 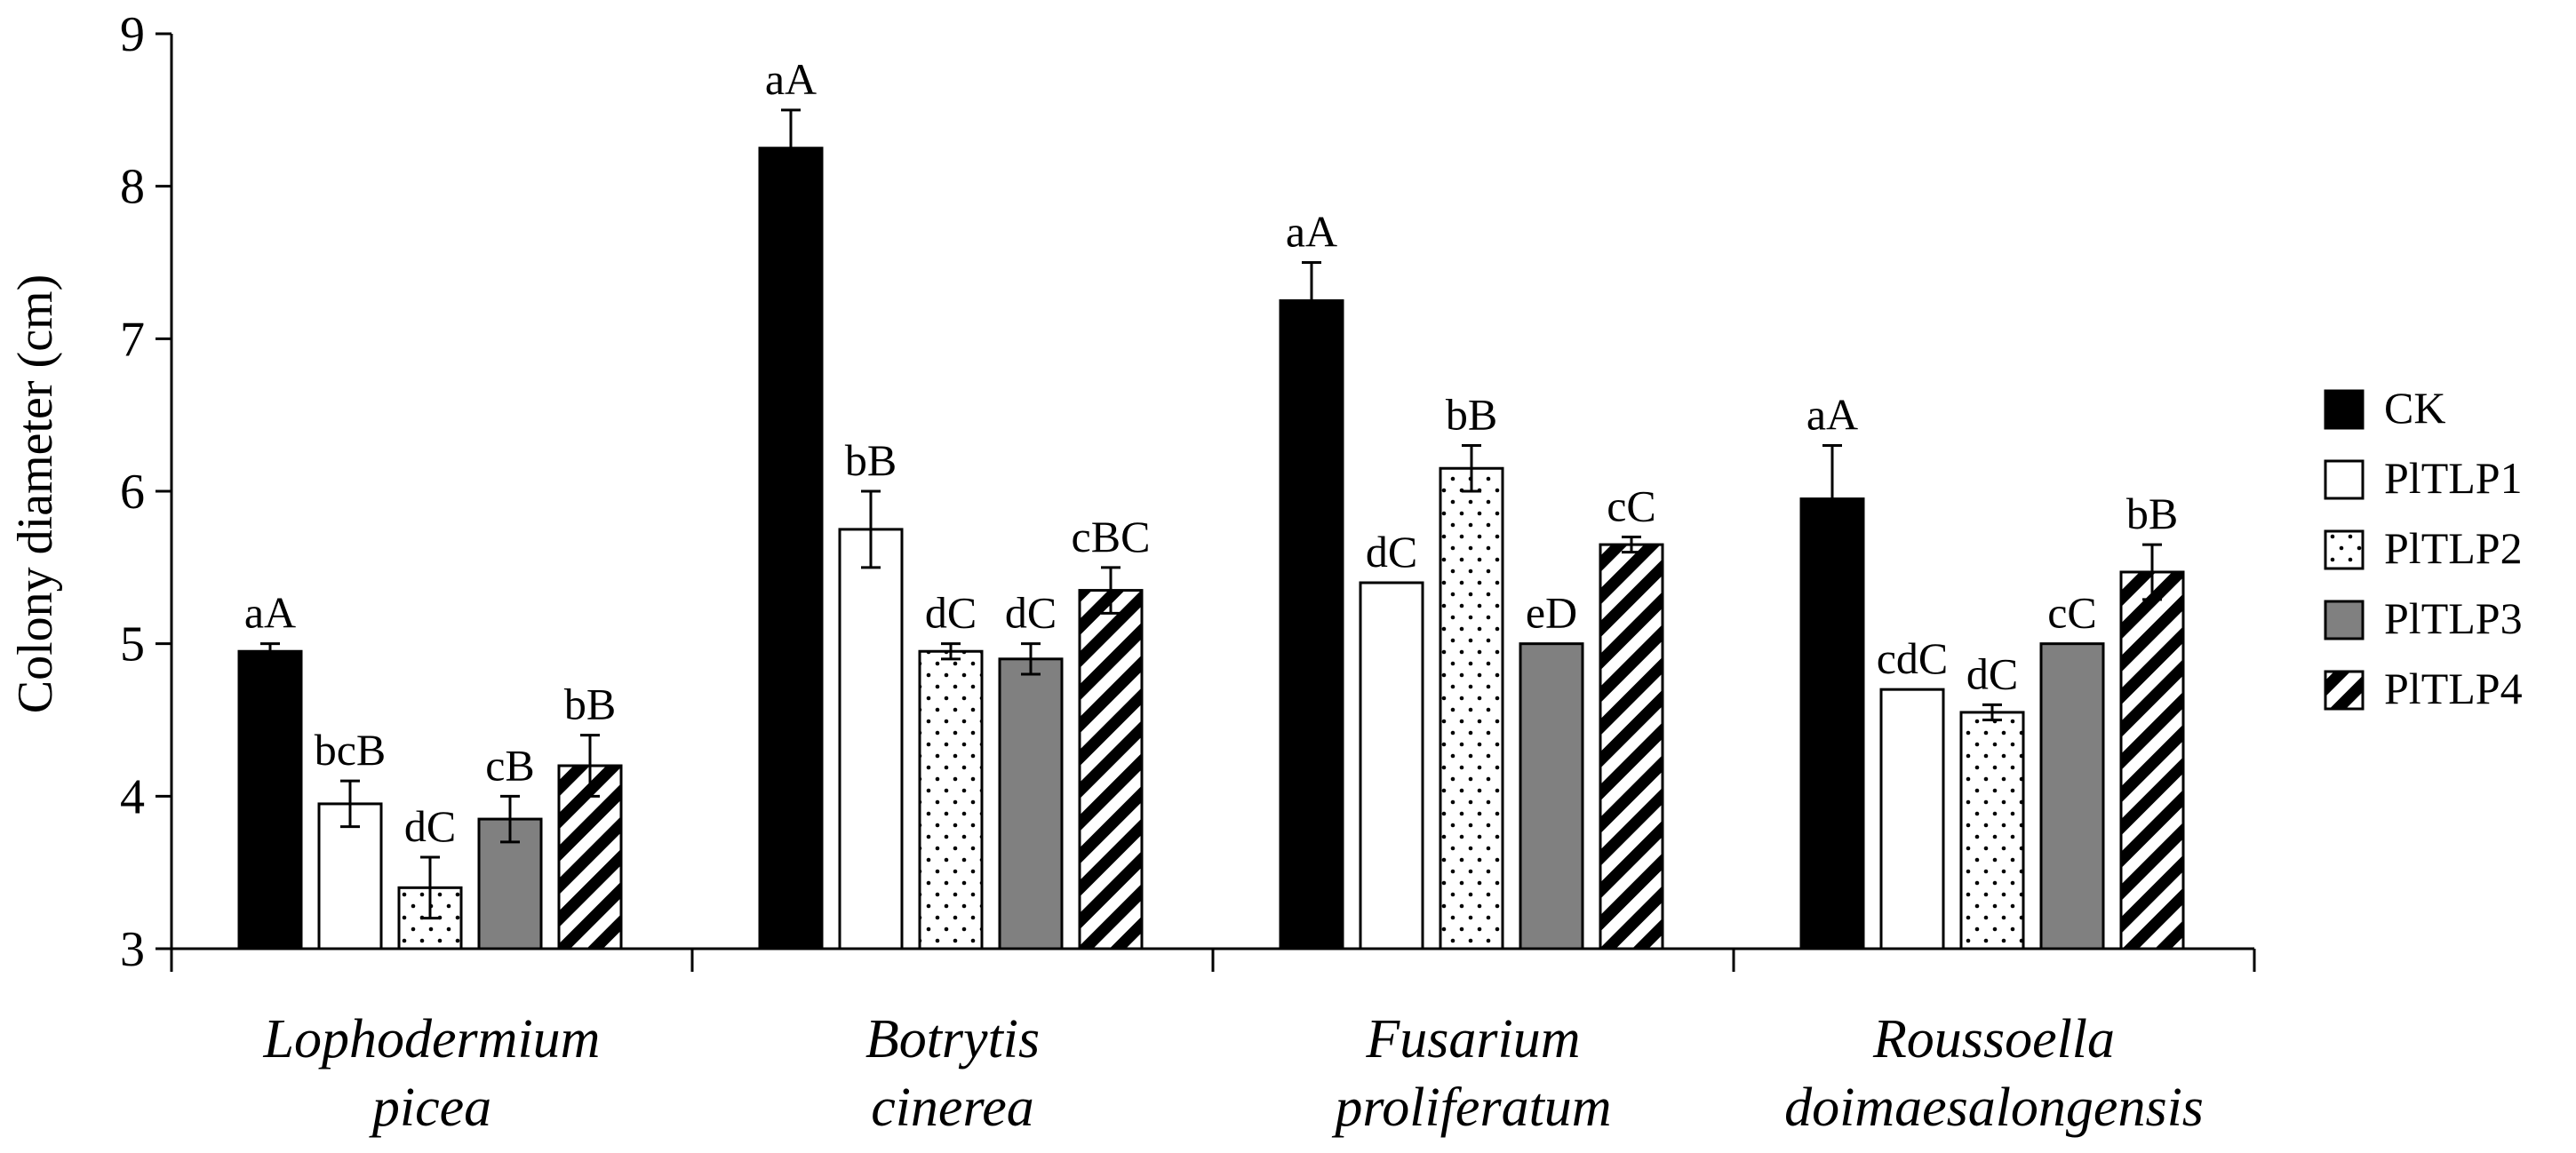 I want to click on legend-swatch-pltlp3, so click(x=2345, y=620).